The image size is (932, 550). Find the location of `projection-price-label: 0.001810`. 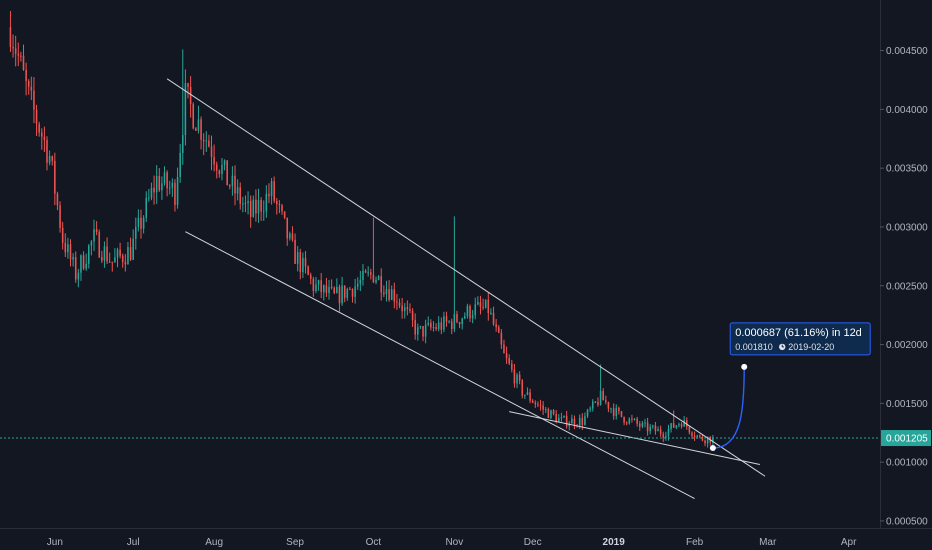

projection-price-label: 0.001810 is located at coordinates (754, 347).